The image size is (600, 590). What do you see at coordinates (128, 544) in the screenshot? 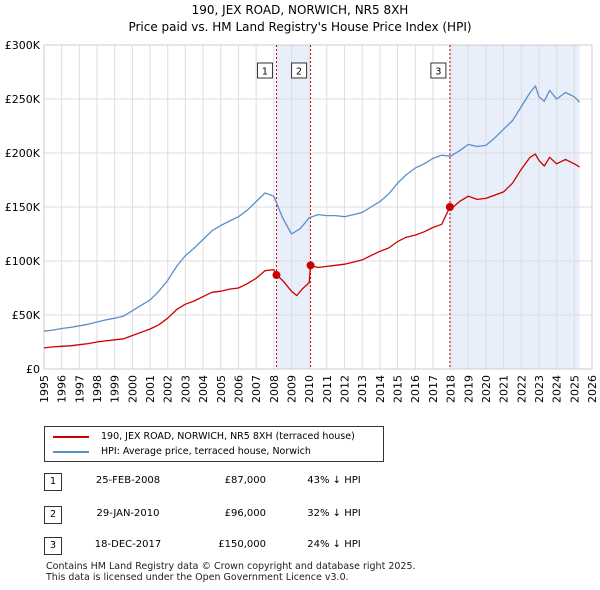
I see `sale-date: 18-DEC-2017` at bounding box center [128, 544].